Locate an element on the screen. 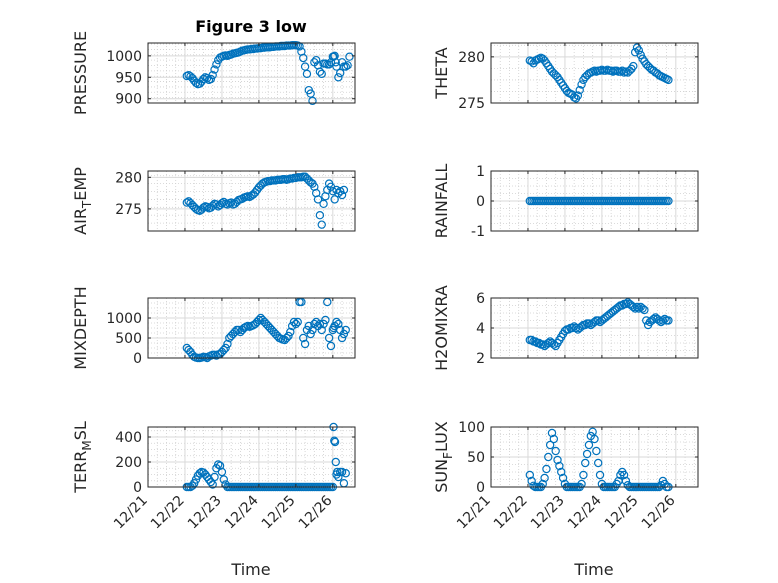  x-tick-label: 12/24 is located at coordinates (242, 512).